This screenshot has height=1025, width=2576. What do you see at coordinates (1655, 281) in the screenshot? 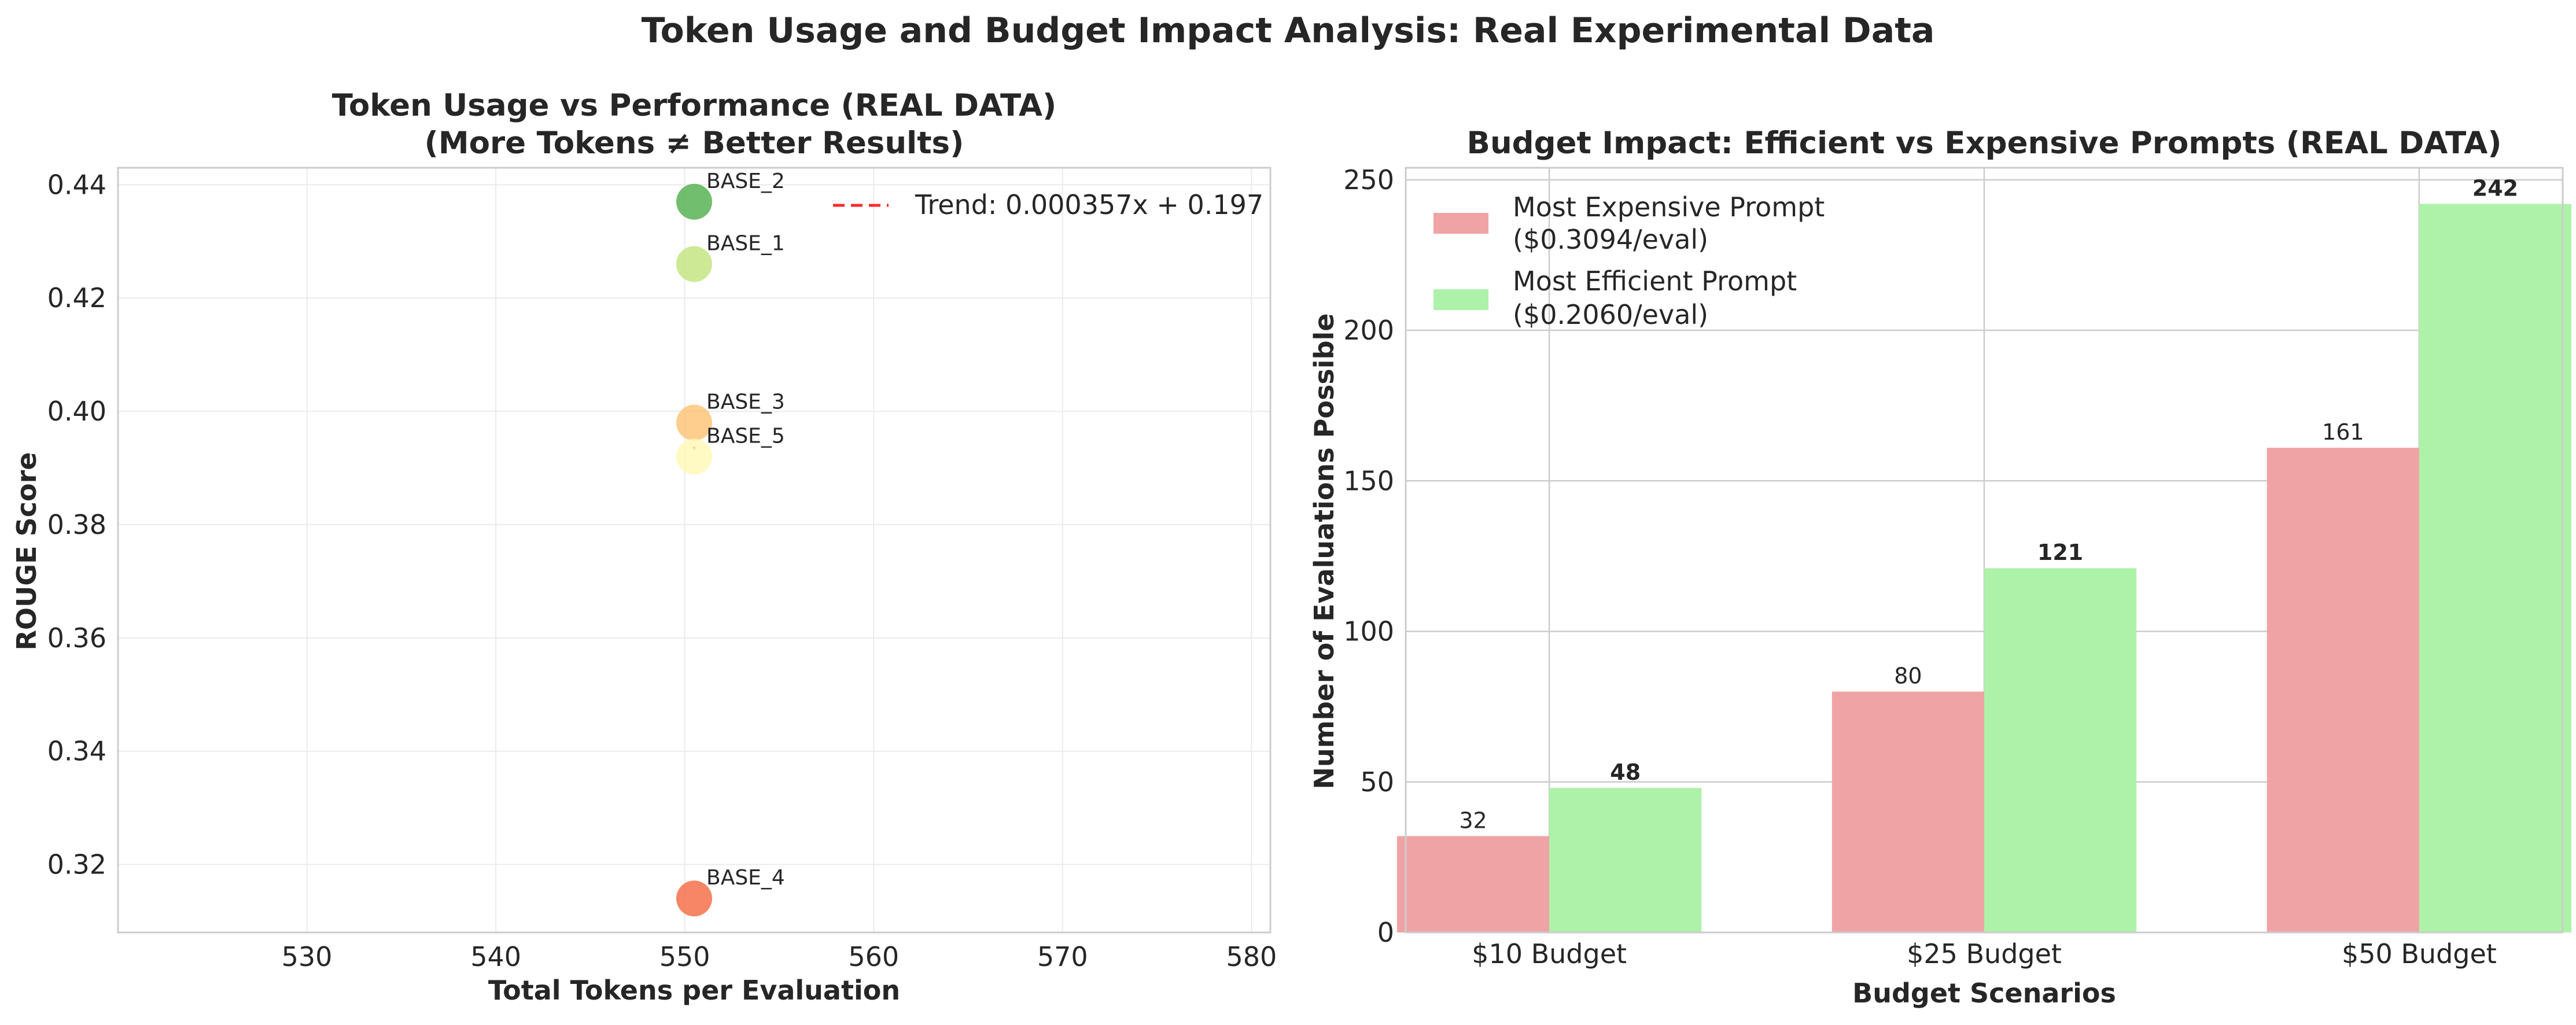
I see `legend-efficient-label: Most Efficient Prompt` at bounding box center [1655, 281].